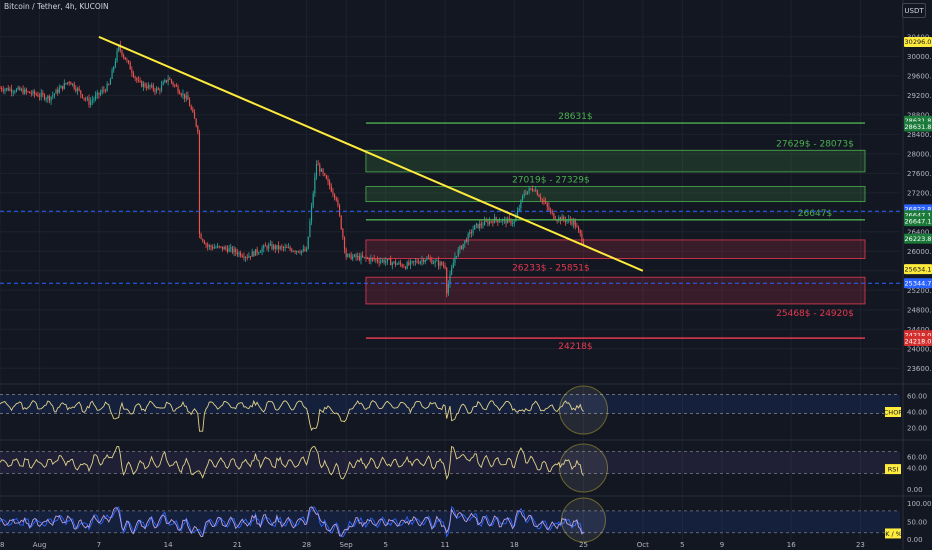 The height and width of the screenshot is (550, 932). What do you see at coordinates (347, 545) in the screenshot?
I see `time-tick-label: Sep` at bounding box center [347, 545].